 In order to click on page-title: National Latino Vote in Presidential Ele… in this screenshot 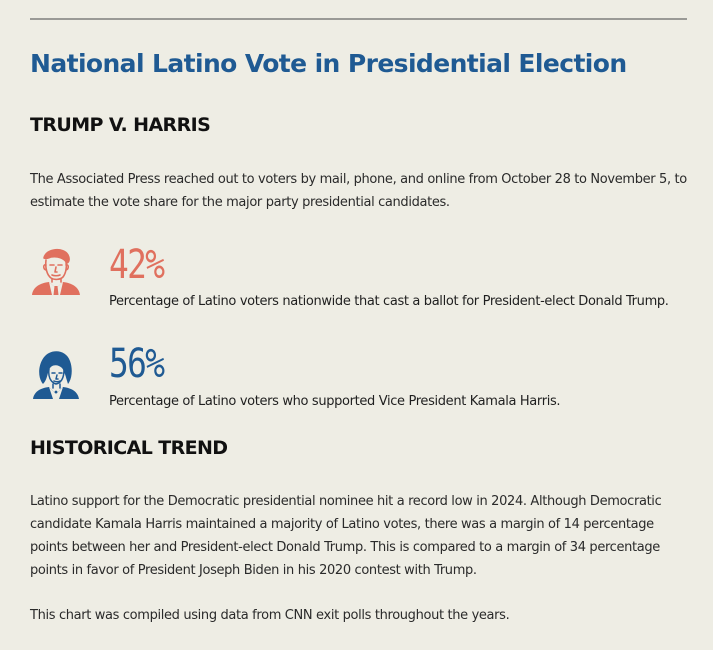, I will do `click(328, 63)`.